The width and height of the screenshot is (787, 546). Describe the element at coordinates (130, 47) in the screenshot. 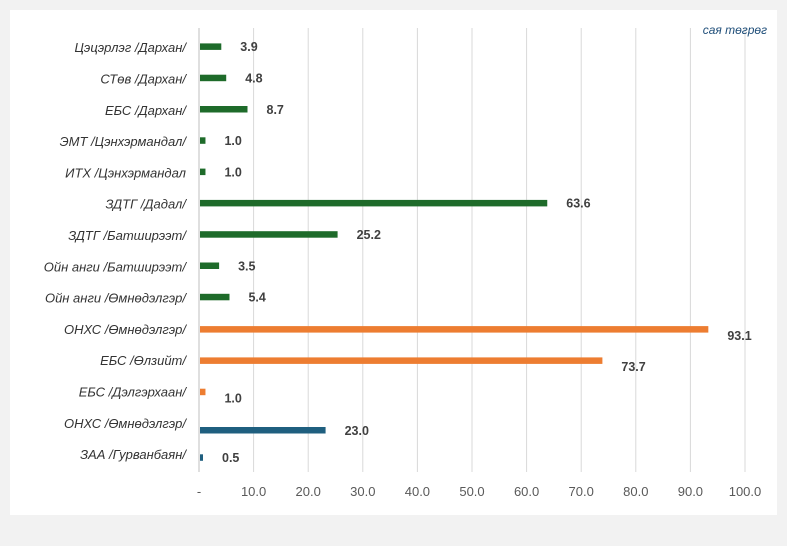

I see `category-label: Цэцэрлэг /Дархан/` at that location.